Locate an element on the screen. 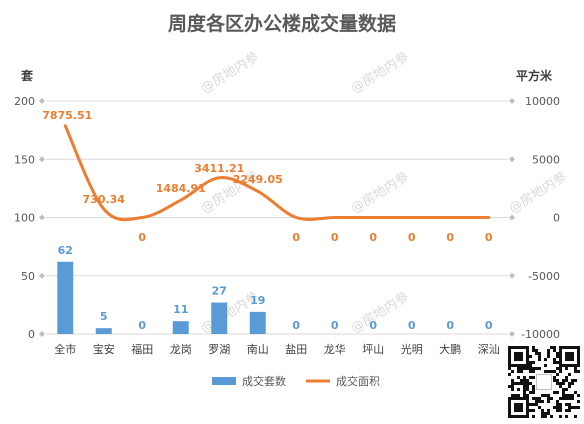 This screenshot has width=584, height=424. legend-label-bar: 成交套数 is located at coordinates (264, 381).